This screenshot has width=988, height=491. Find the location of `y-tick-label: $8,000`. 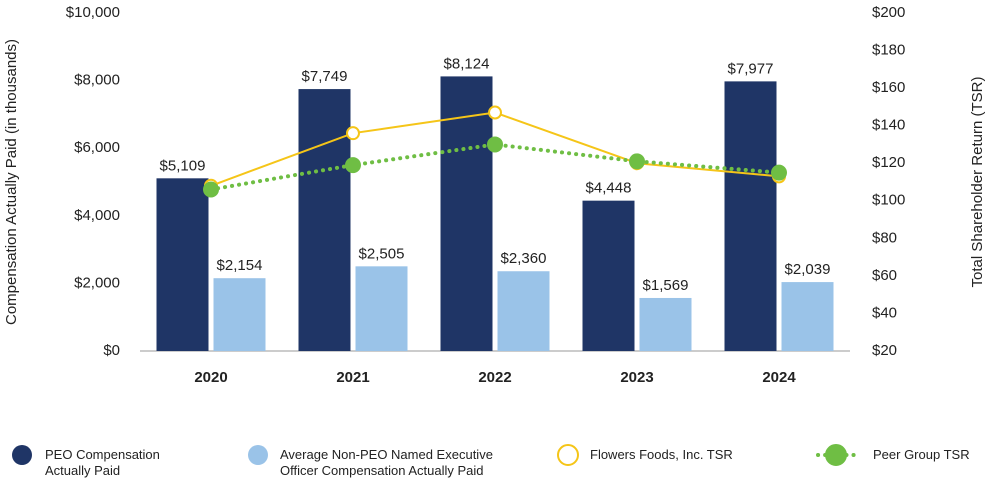

y-tick-label: $8,000 is located at coordinates (97, 80).